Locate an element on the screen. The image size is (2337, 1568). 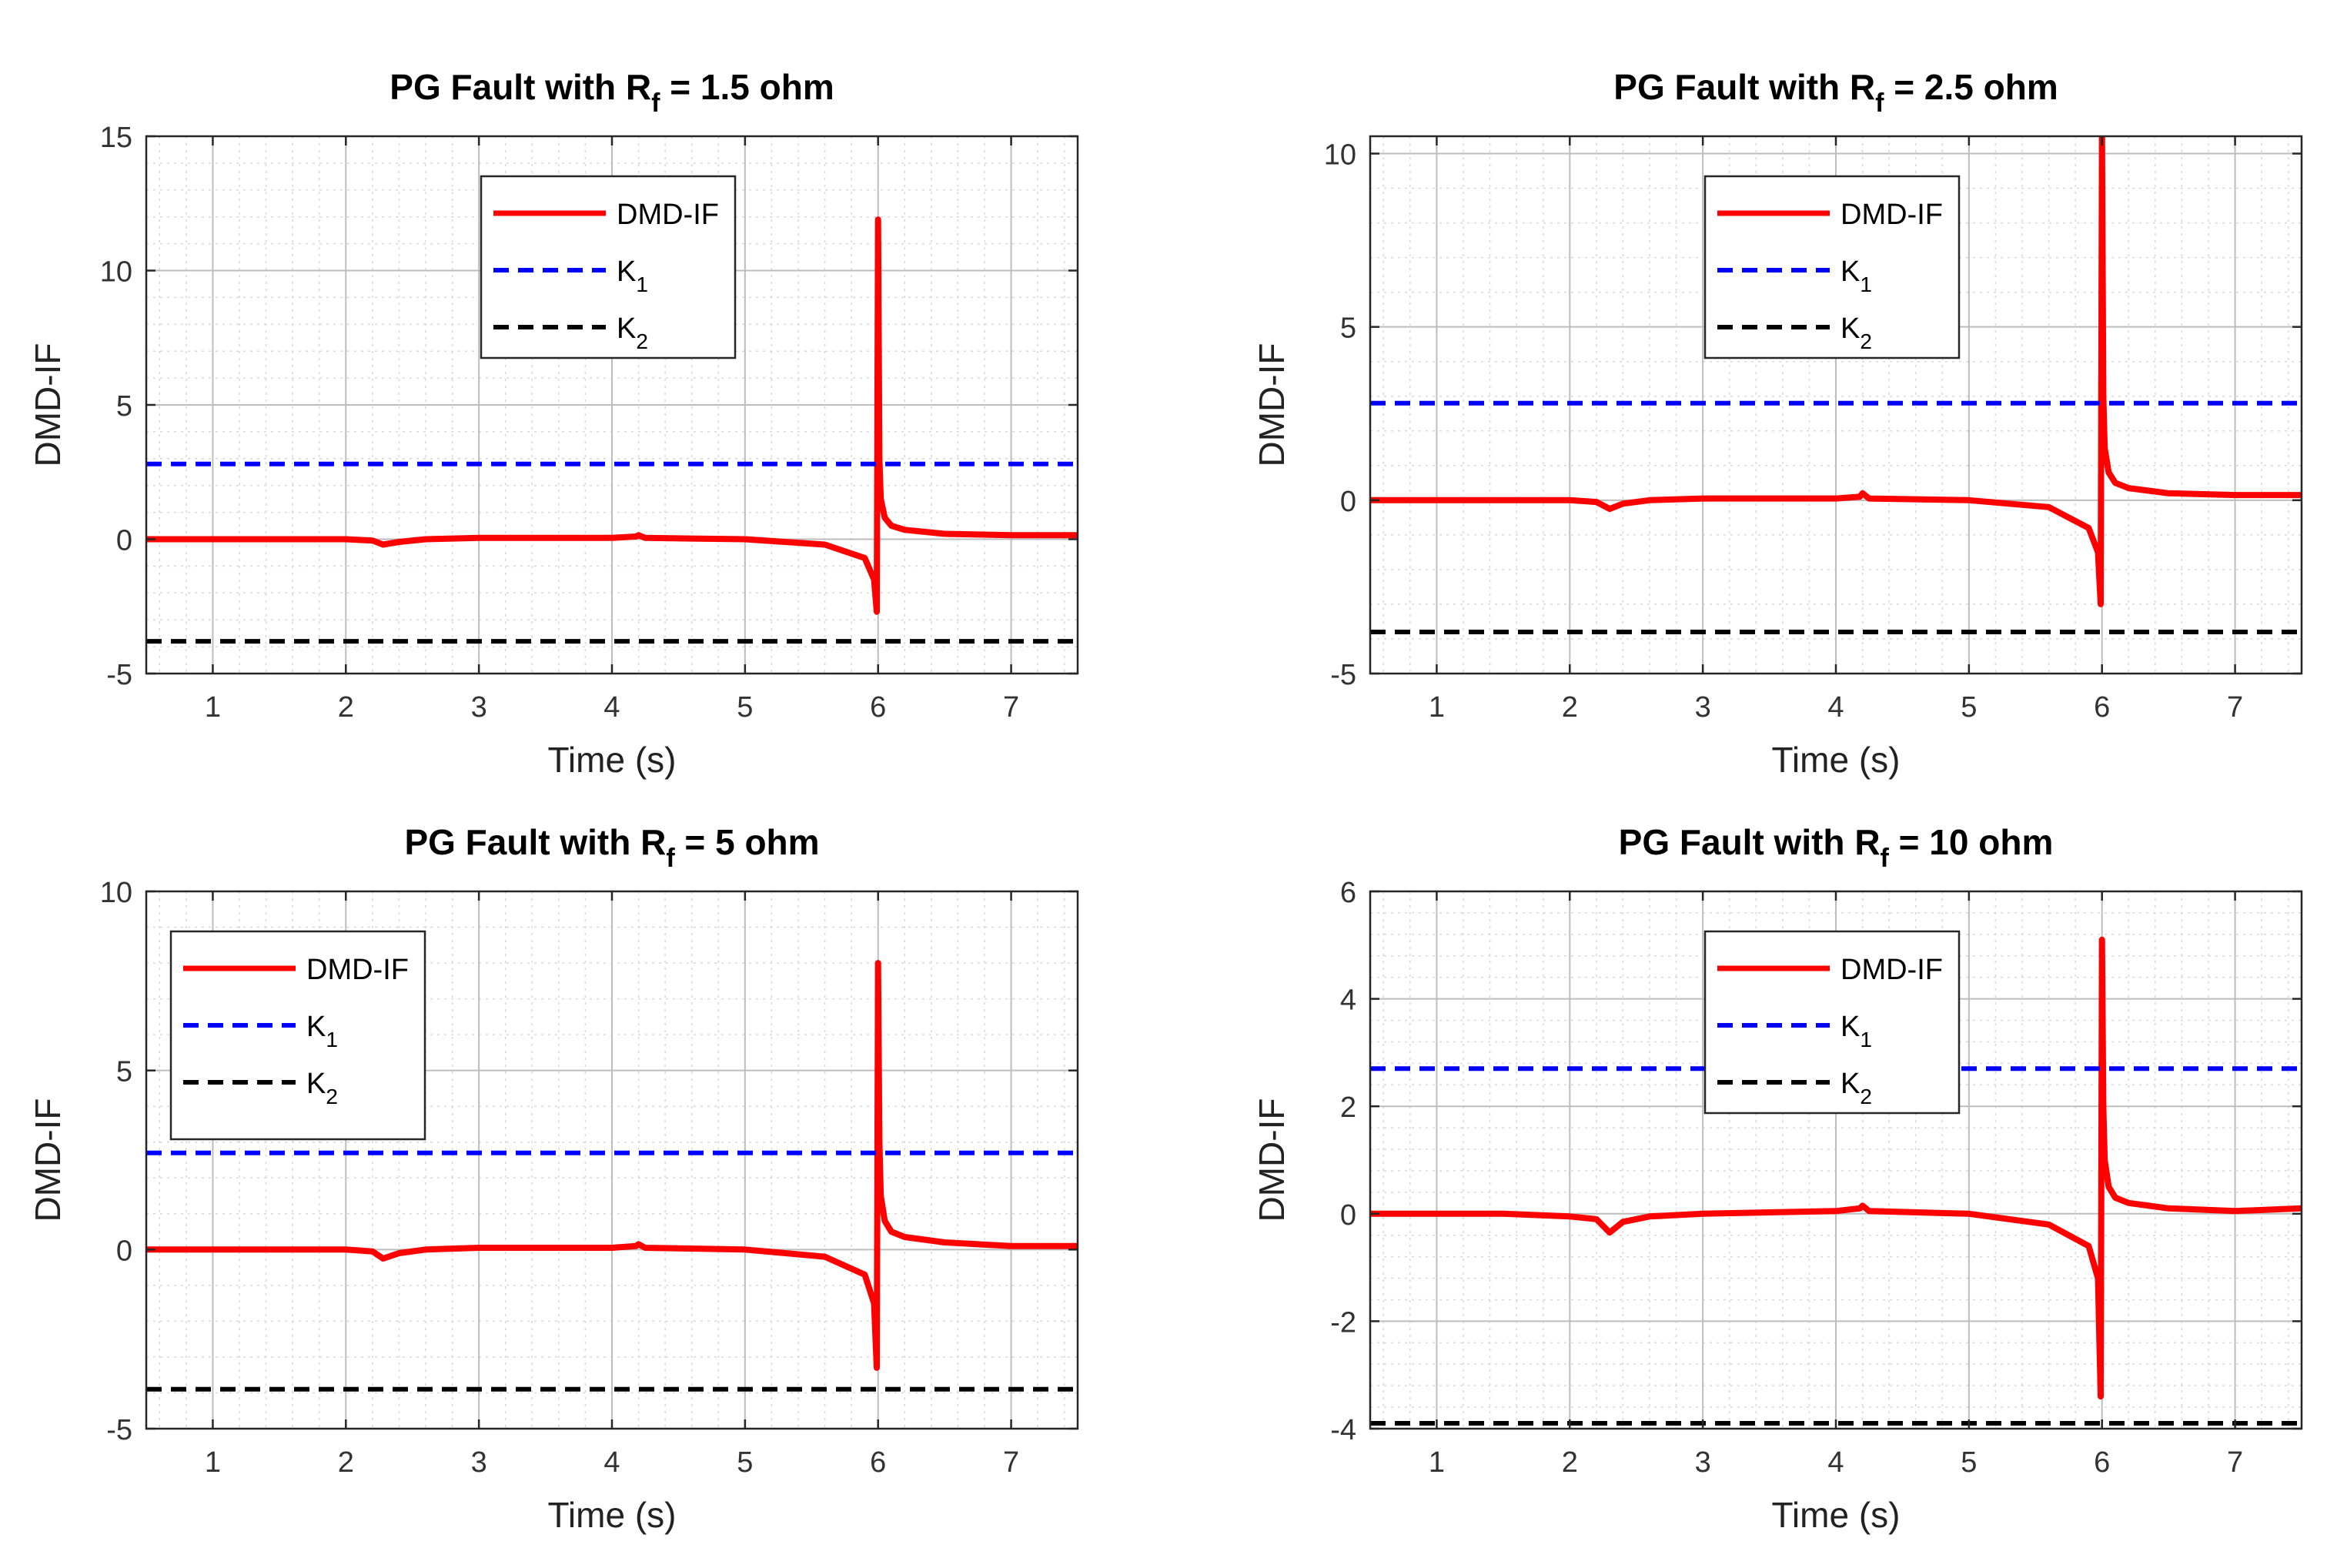
y-tick-label: 2 is located at coordinates (1348, 1108).